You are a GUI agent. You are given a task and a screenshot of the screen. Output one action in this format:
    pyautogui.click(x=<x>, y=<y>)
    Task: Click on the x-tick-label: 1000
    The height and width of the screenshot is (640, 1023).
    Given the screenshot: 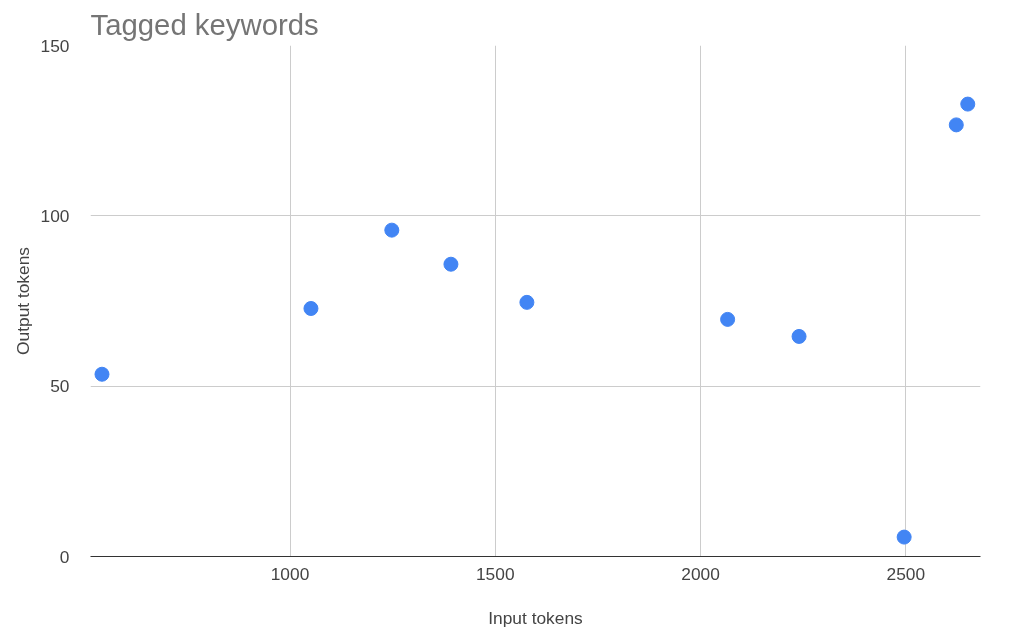 What is the action you would take?
    pyautogui.click(x=290, y=573)
    